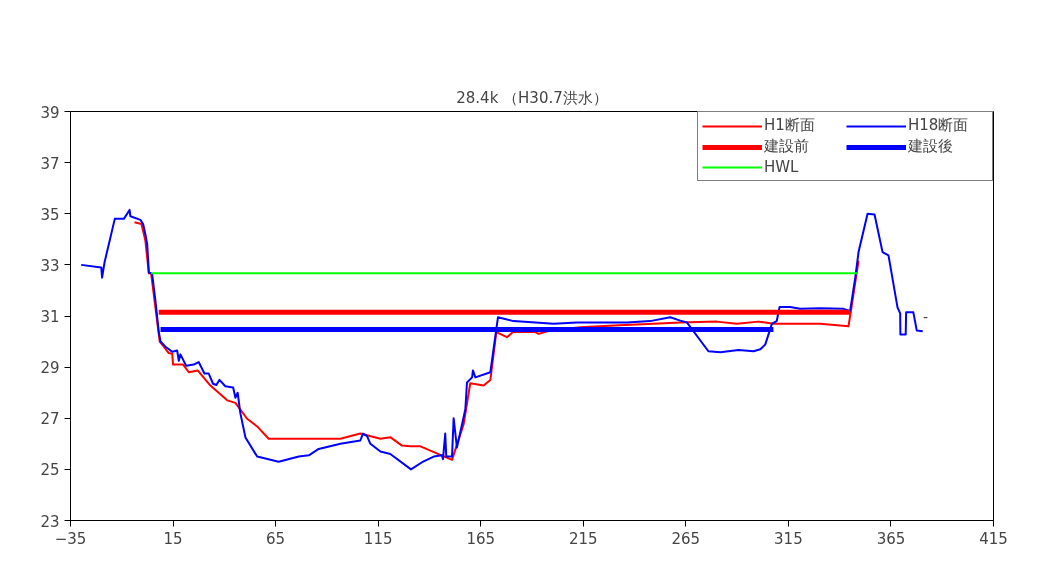 The width and height of the screenshot is (1050, 569). I want to click on x-tick-label: −35, so click(70, 538).